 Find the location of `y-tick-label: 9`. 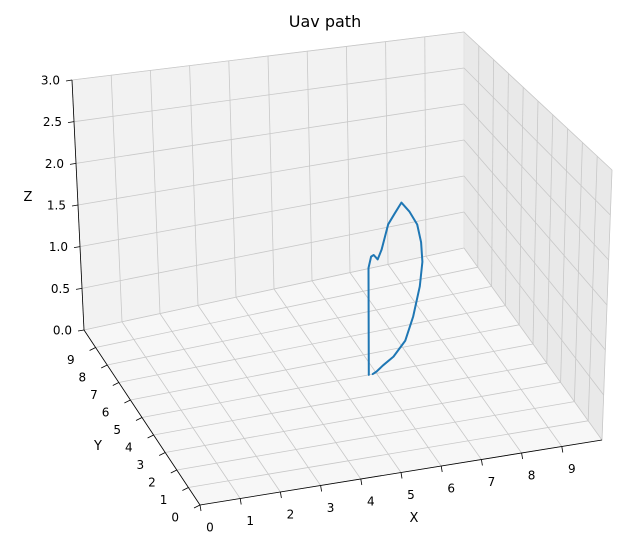

y-tick-label: 9 is located at coordinates (71, 360).